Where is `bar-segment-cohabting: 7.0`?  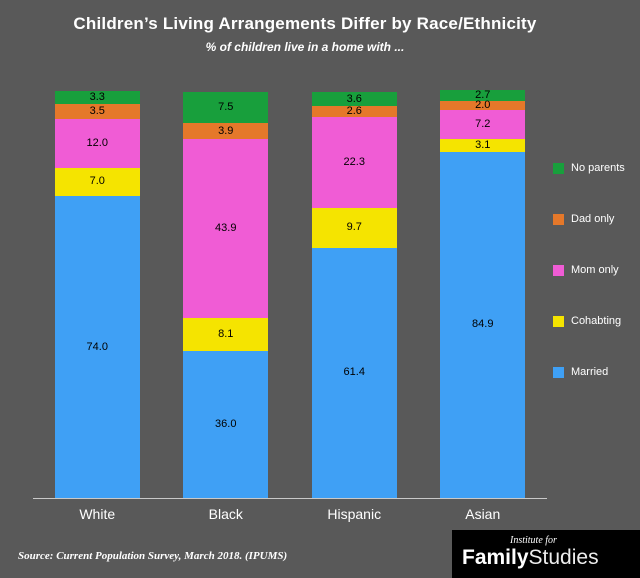
bar-segment-cohabting: 7.0 is located at coordinates (97, 182).